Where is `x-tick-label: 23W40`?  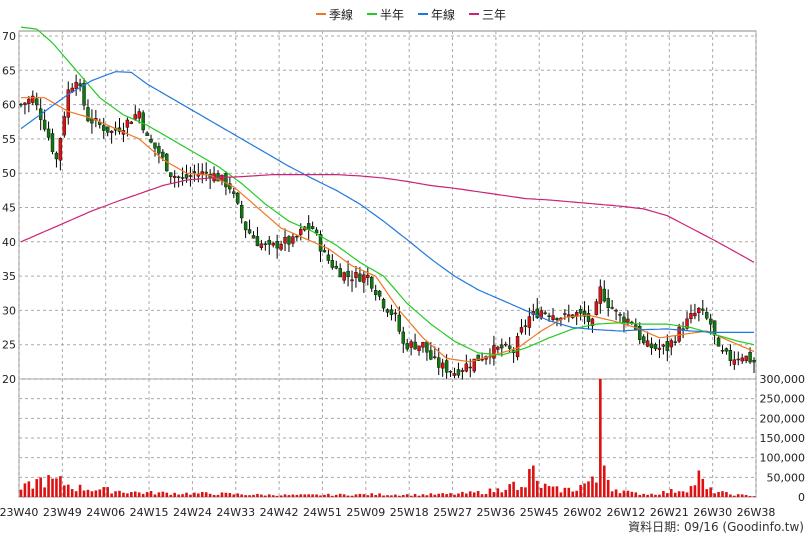
x-tick-label: 23W40 is located at coordinates (19, 512).